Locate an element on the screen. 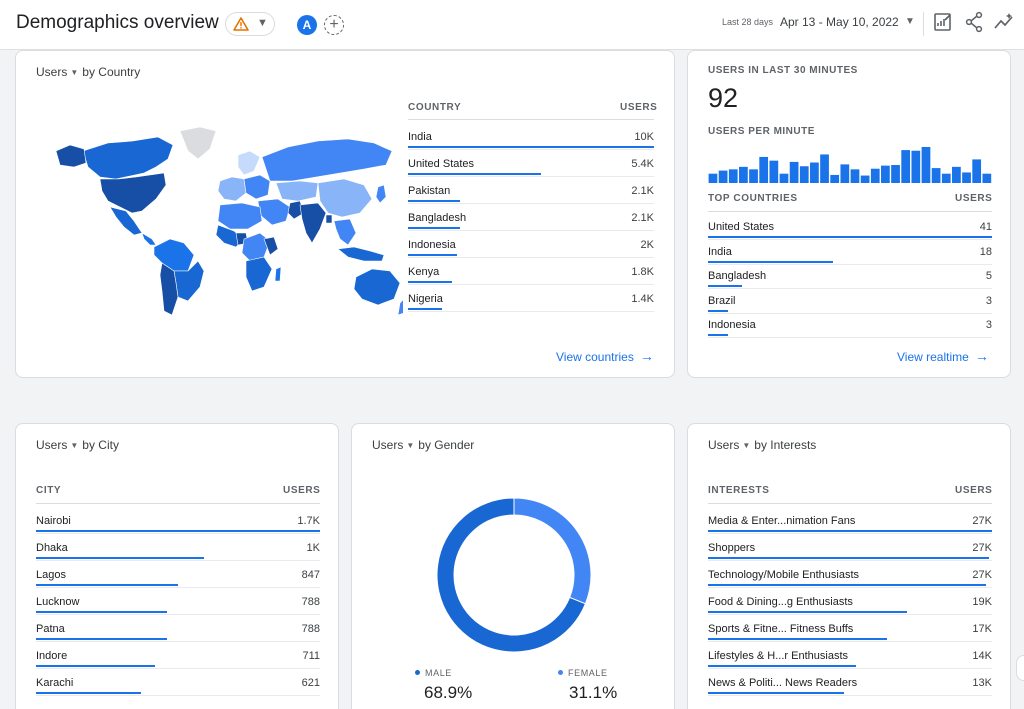 The width and height of the screenshot is (1024, 709). users-per-minute-chart is located at coordinates (850, 163).